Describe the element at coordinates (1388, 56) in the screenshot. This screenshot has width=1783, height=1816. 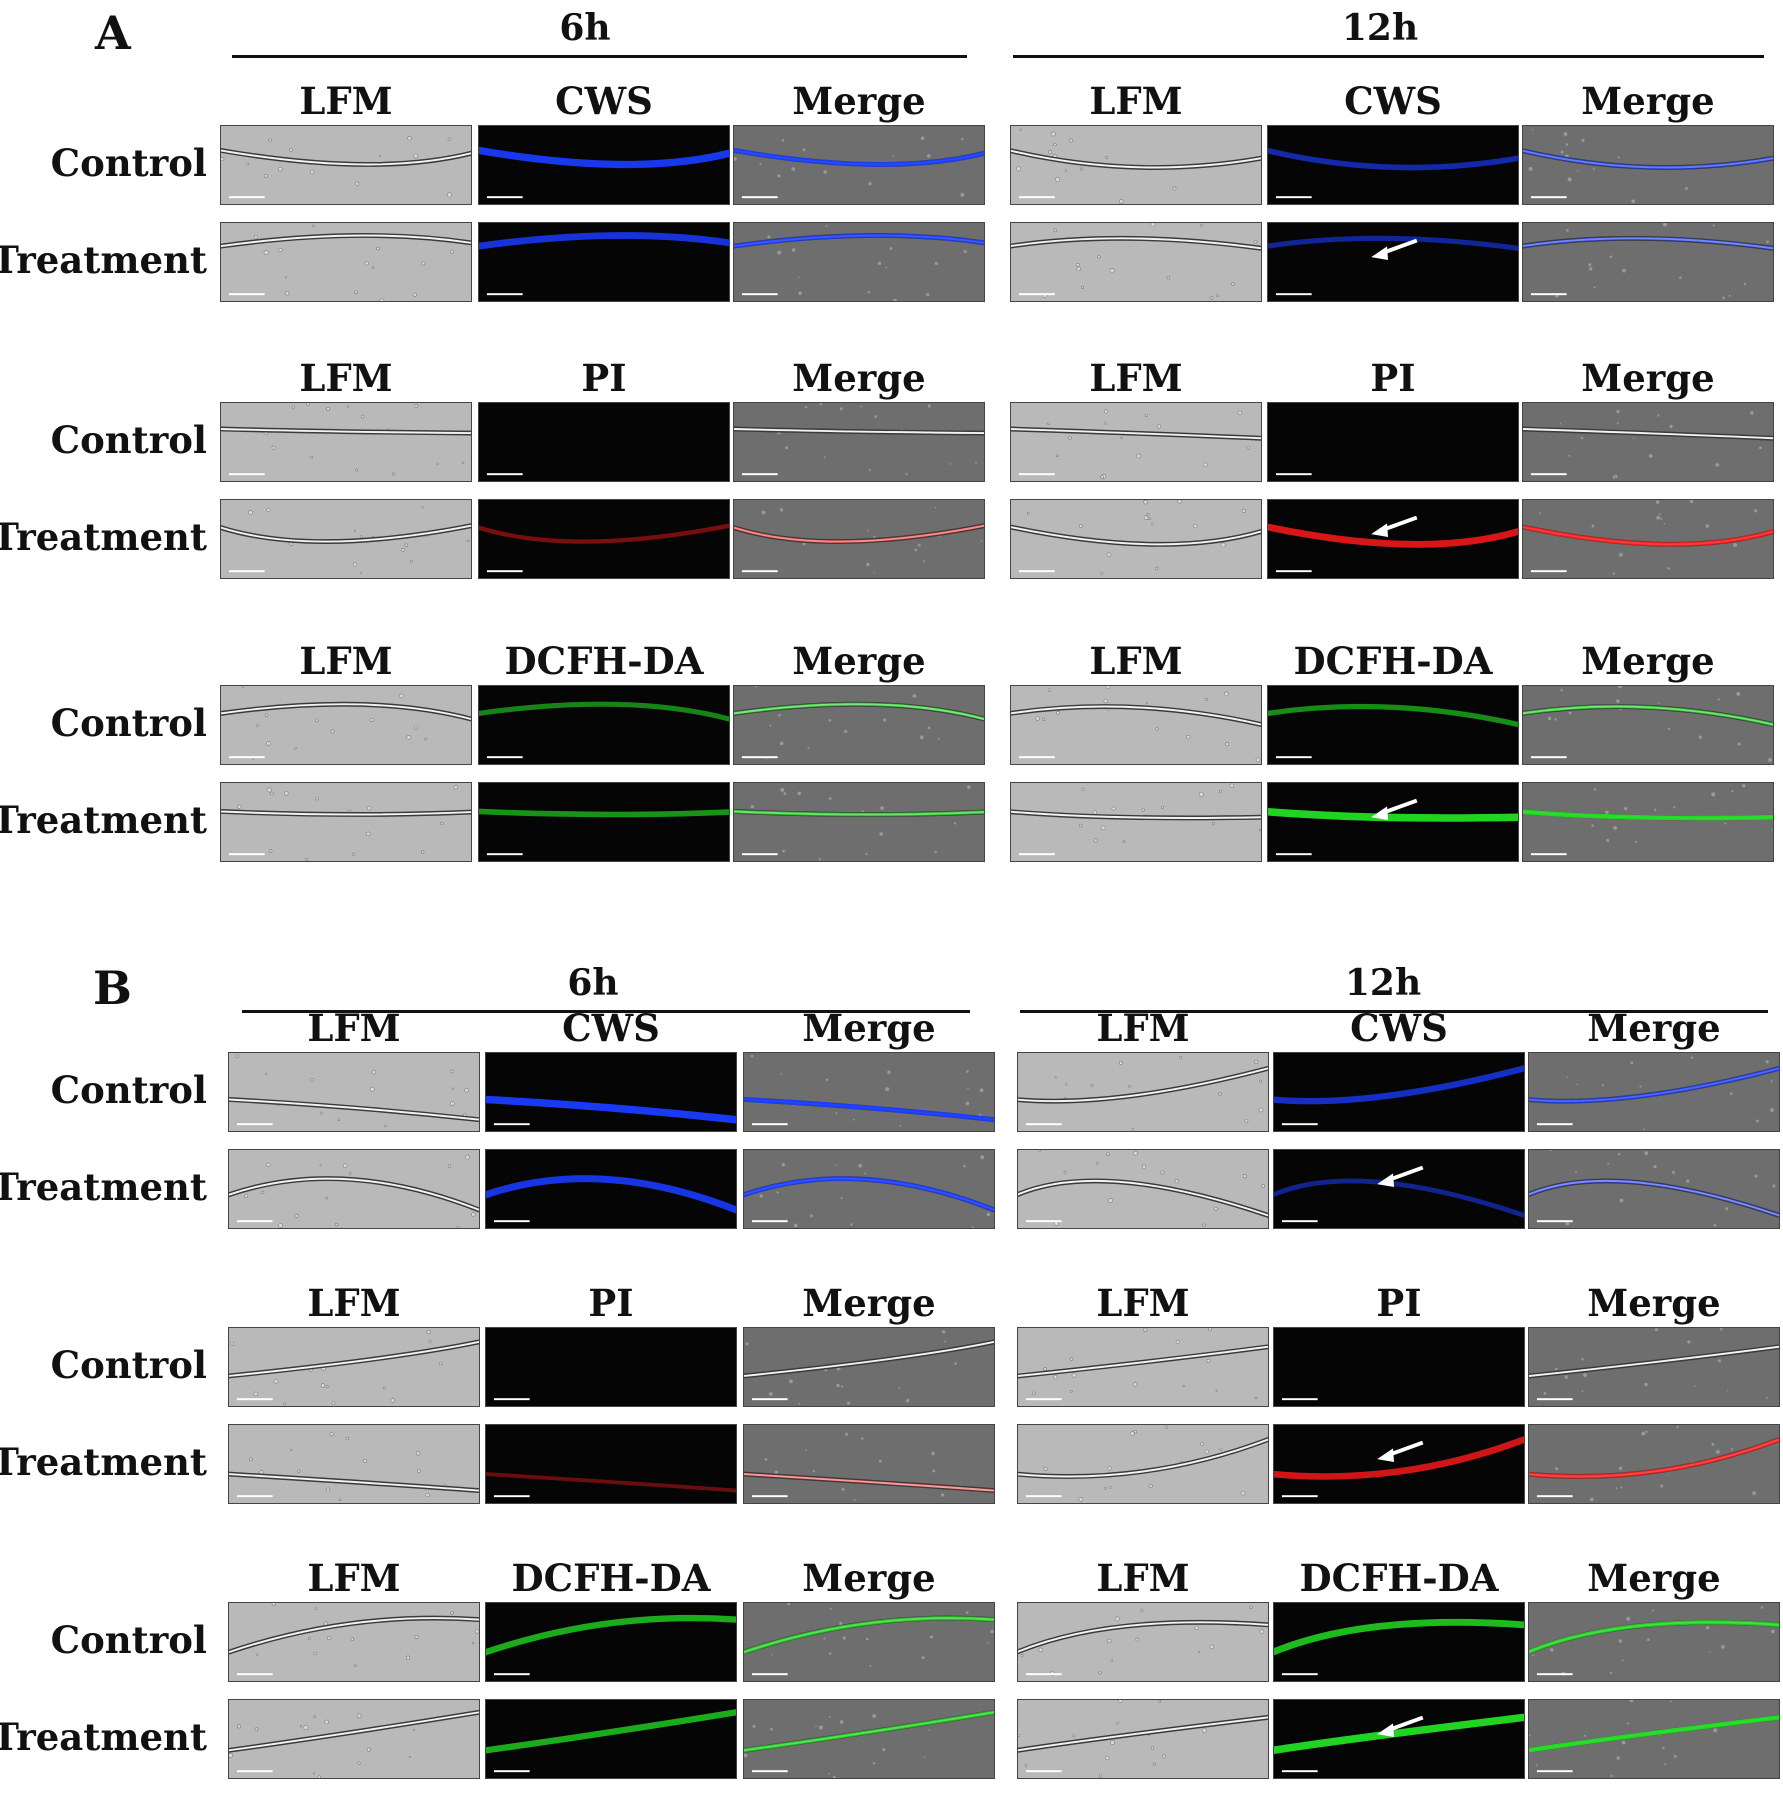
I see `timepoint-rule` at that location.